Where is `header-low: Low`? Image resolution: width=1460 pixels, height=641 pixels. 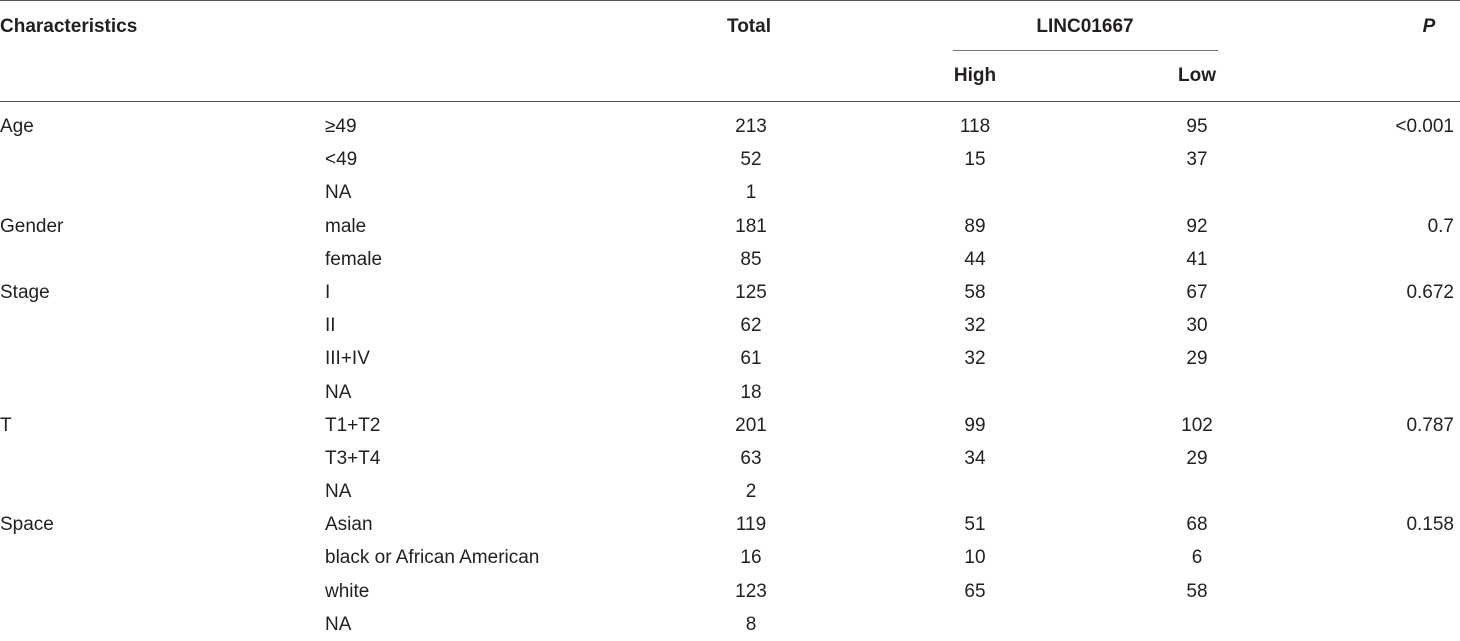 header-low: Low is located at coordinates (1197, 75).